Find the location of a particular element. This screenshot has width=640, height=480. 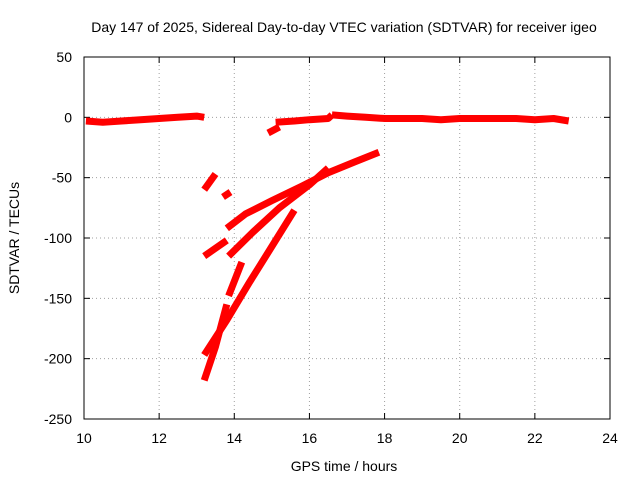

y-tick-label: -100 is located at coordinates (58, 238).